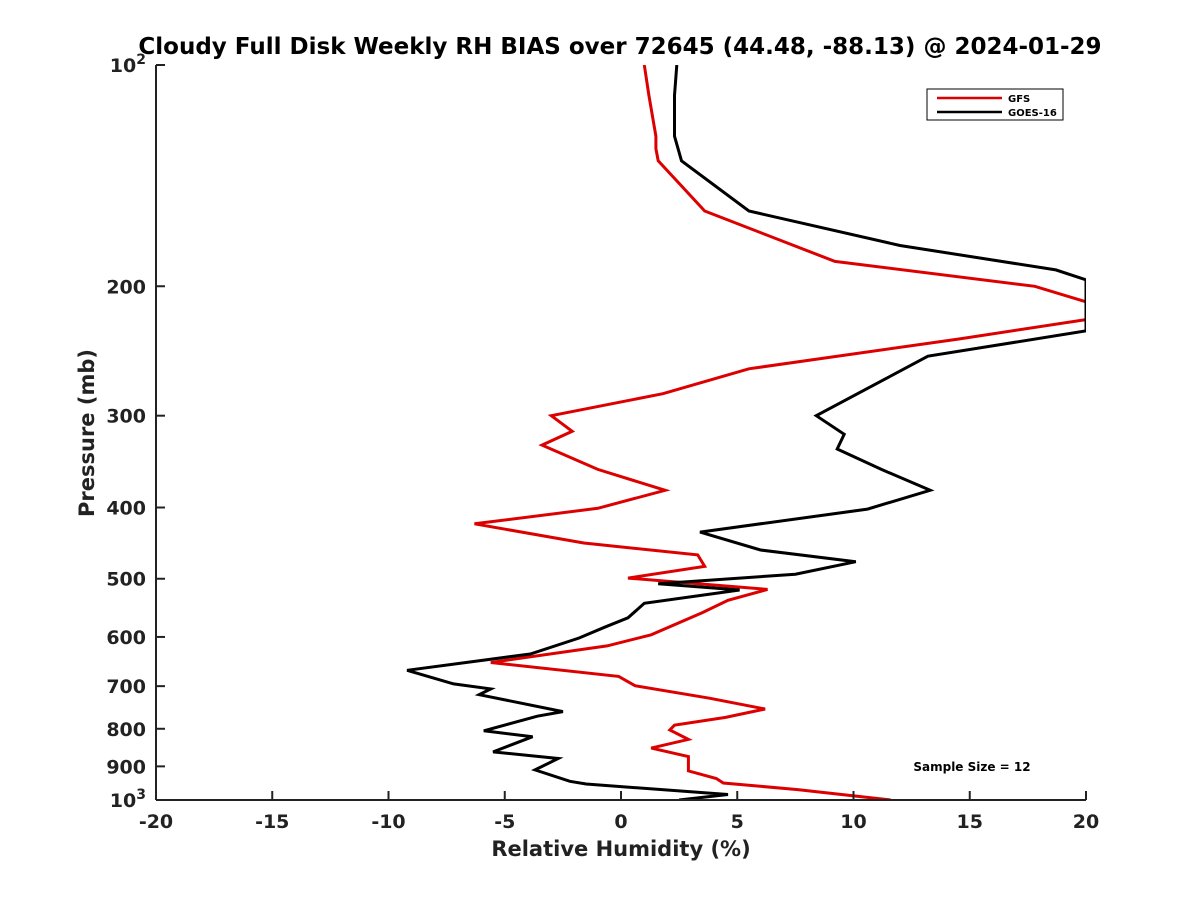 Image resolution: width=1200 pixels, height=900 pixels. What do you see at coordinates (156, 822) in the screenshot?
I see `x-tick-label: -20` at bounding box center [156, 822].